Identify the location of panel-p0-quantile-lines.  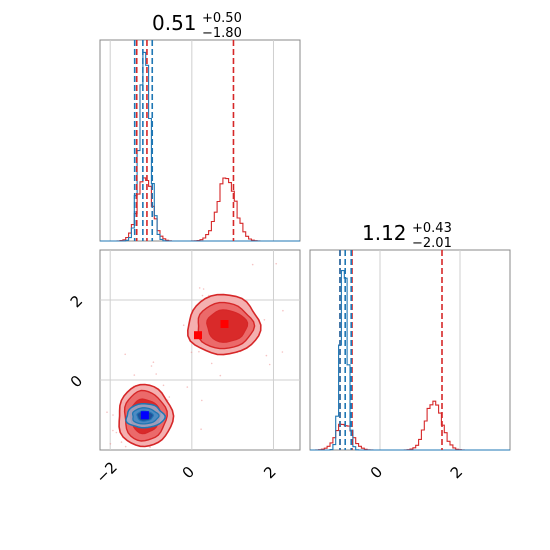
(184, 140).